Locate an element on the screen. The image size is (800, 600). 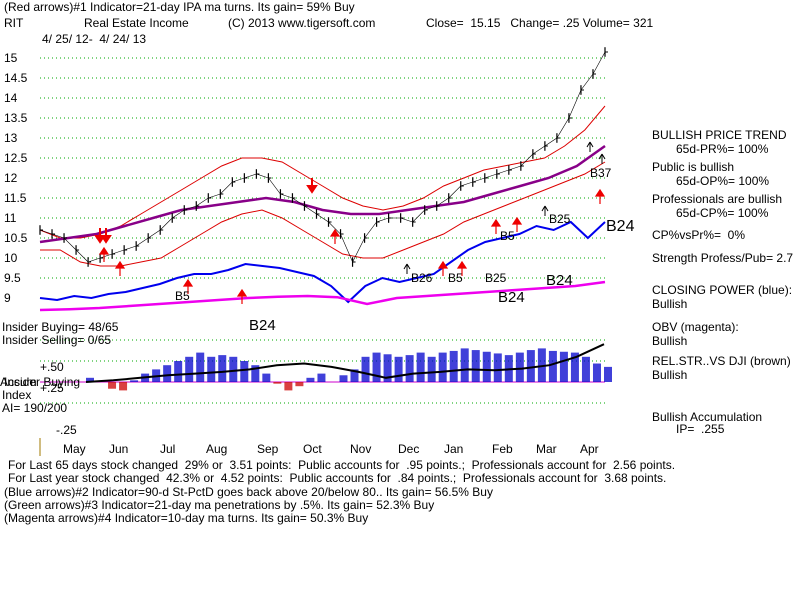
month-may: May is located at coordinates (74, 449).